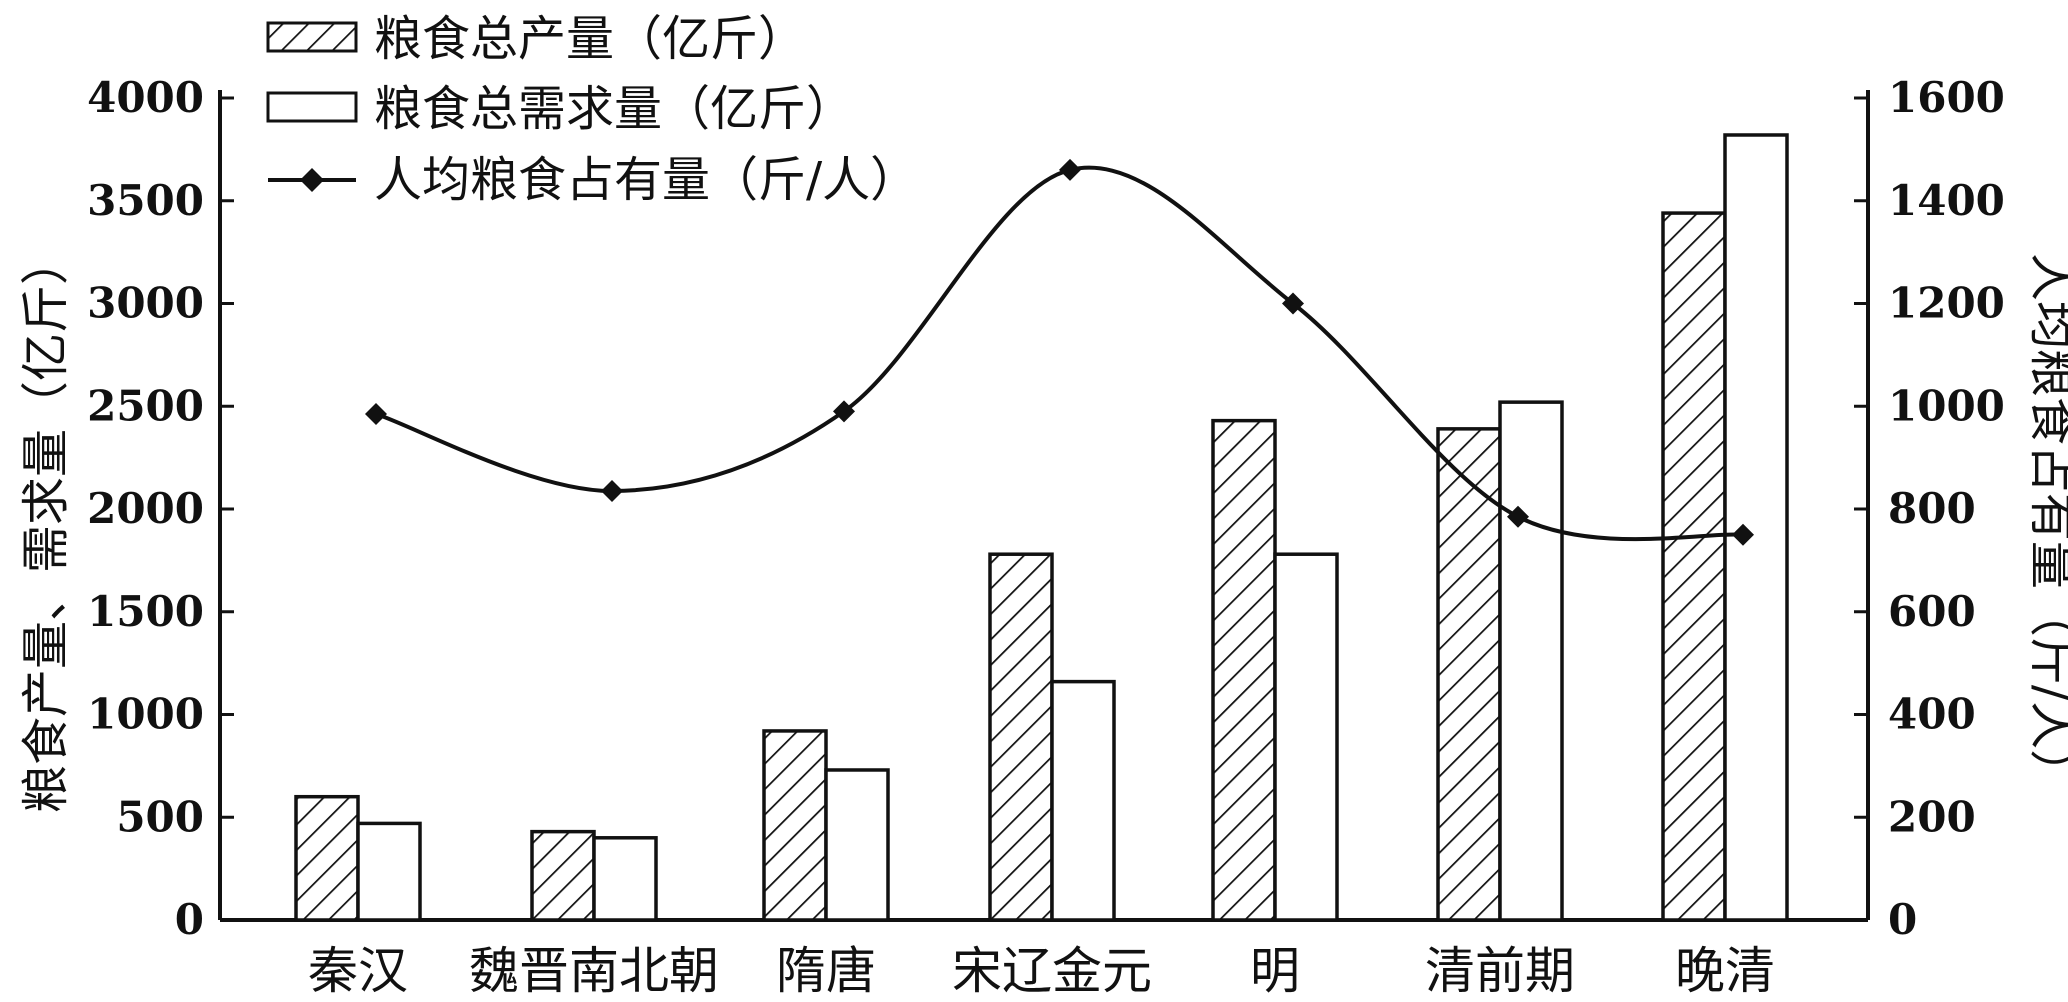  I want to click on right-tick-label: 600, so click(1932, 611).